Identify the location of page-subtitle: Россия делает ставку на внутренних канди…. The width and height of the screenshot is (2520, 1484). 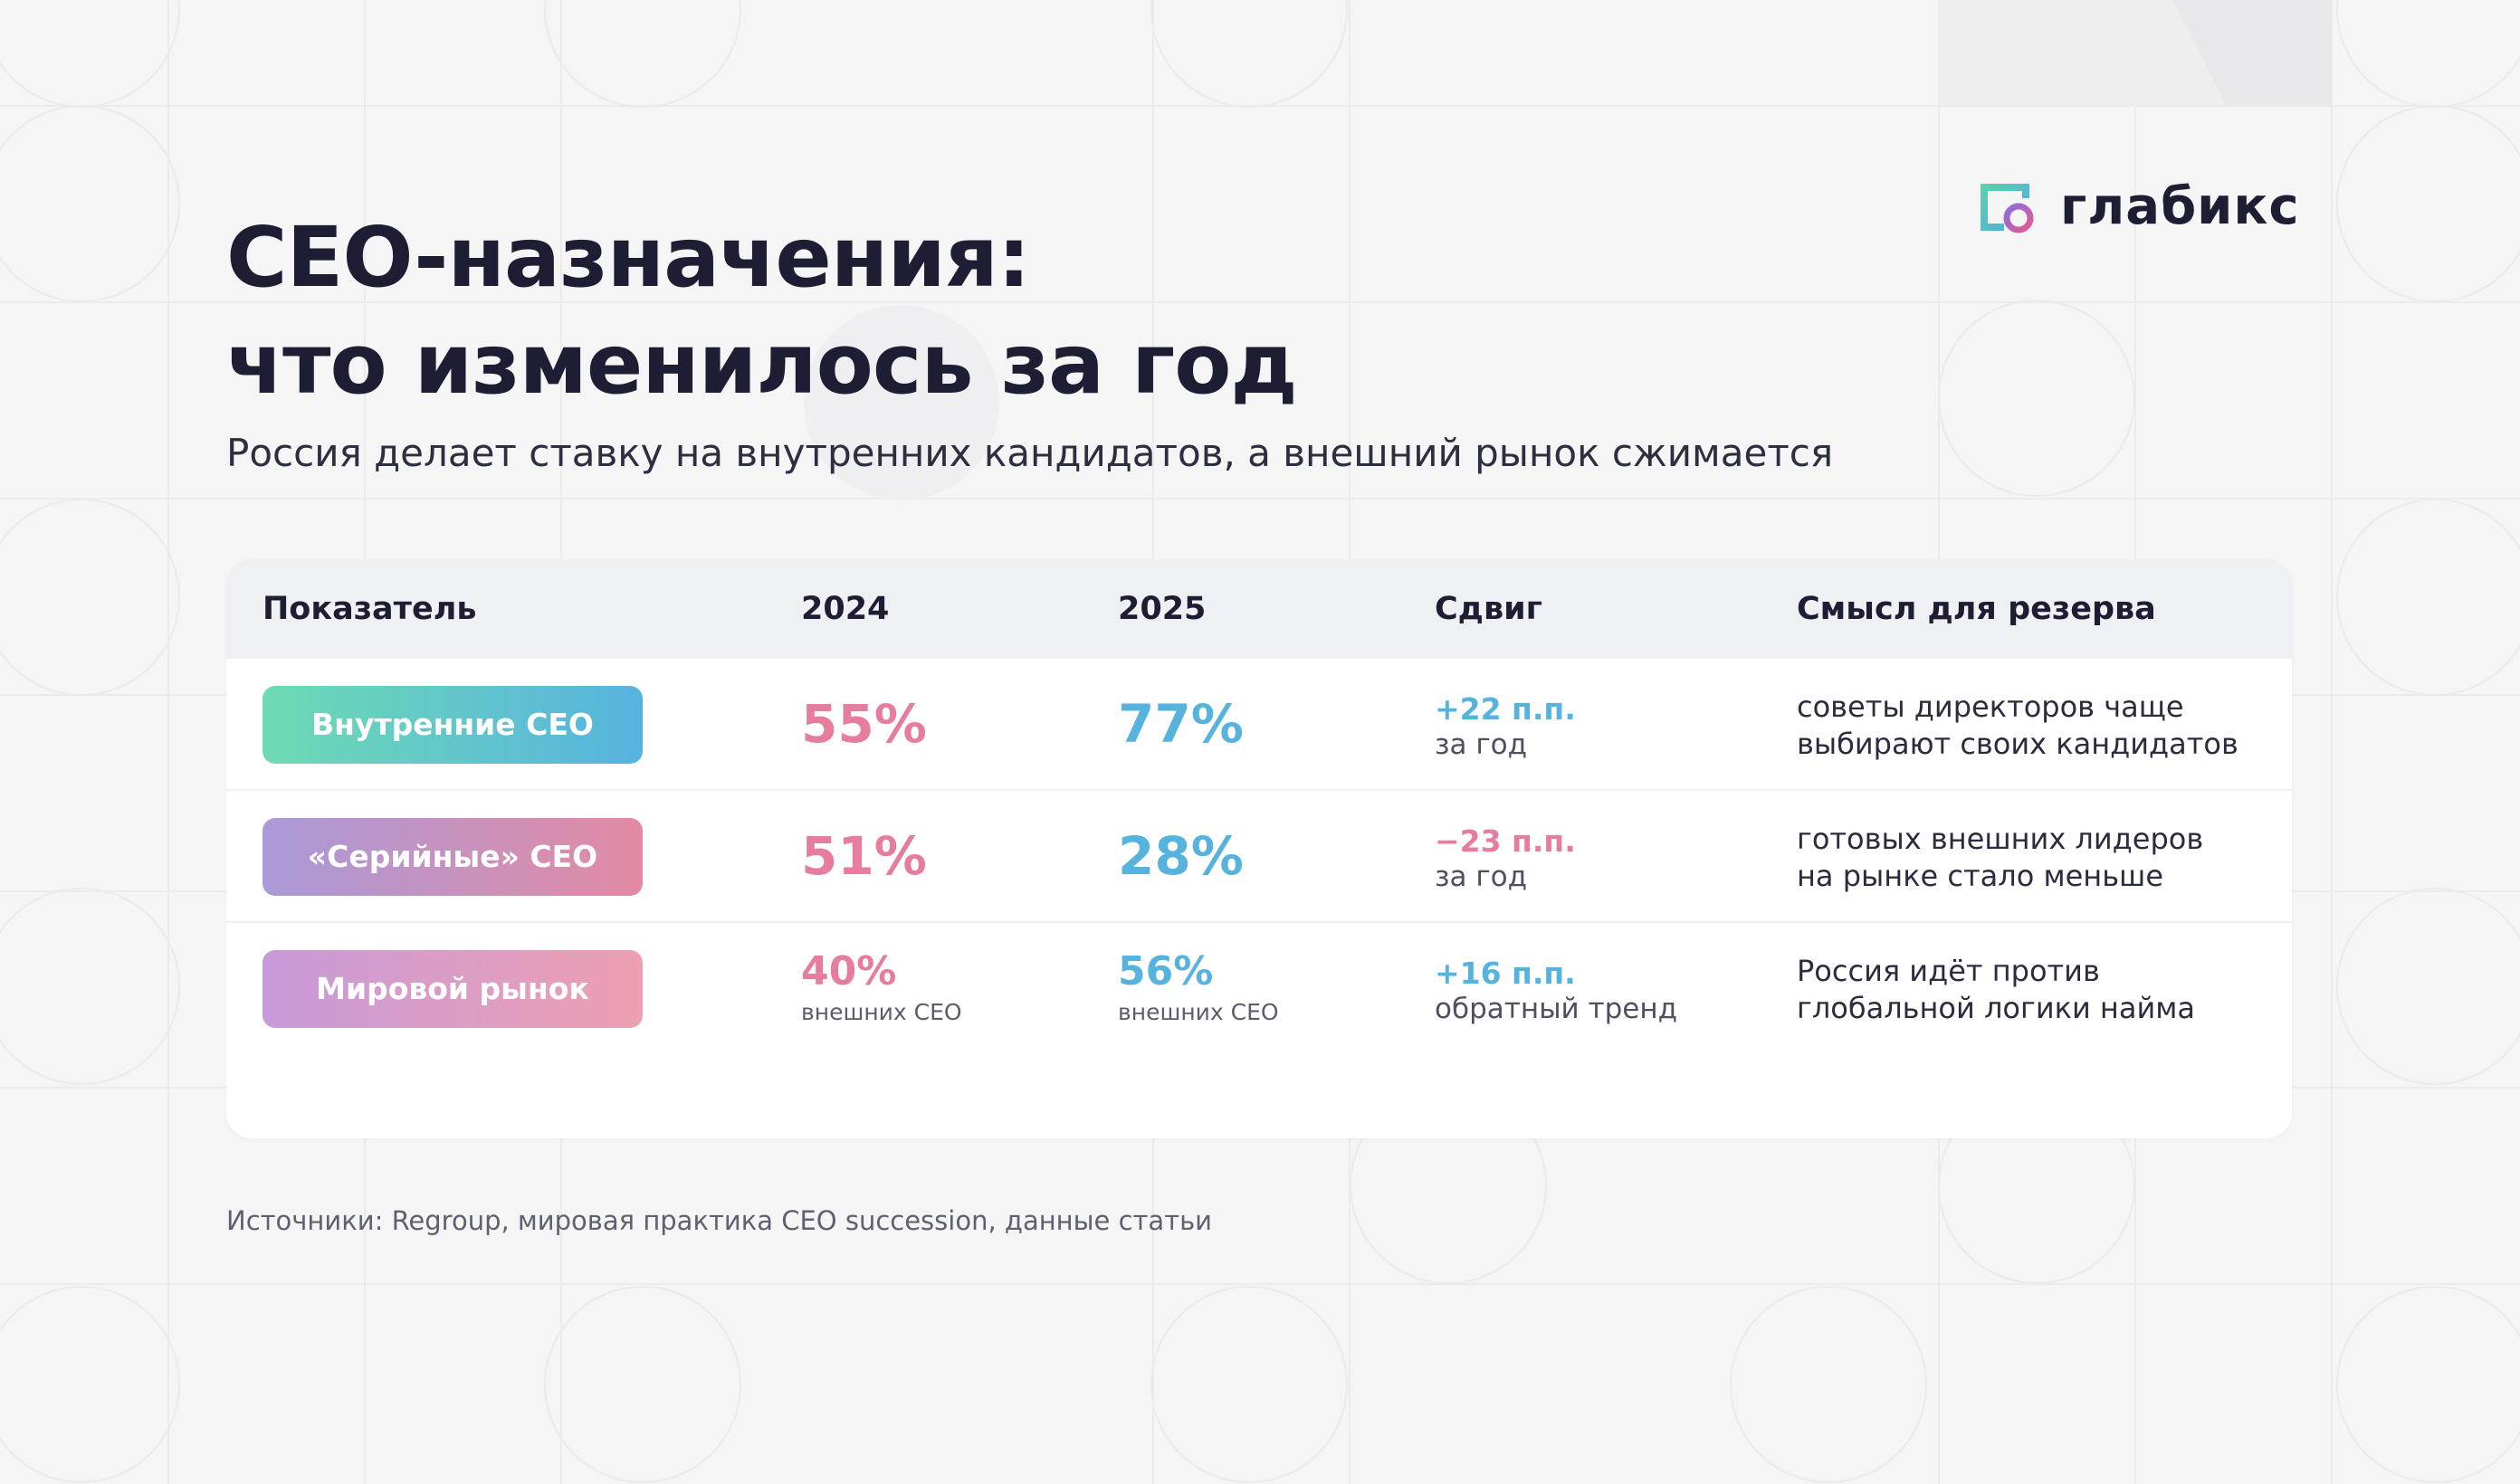
(1030, 453).